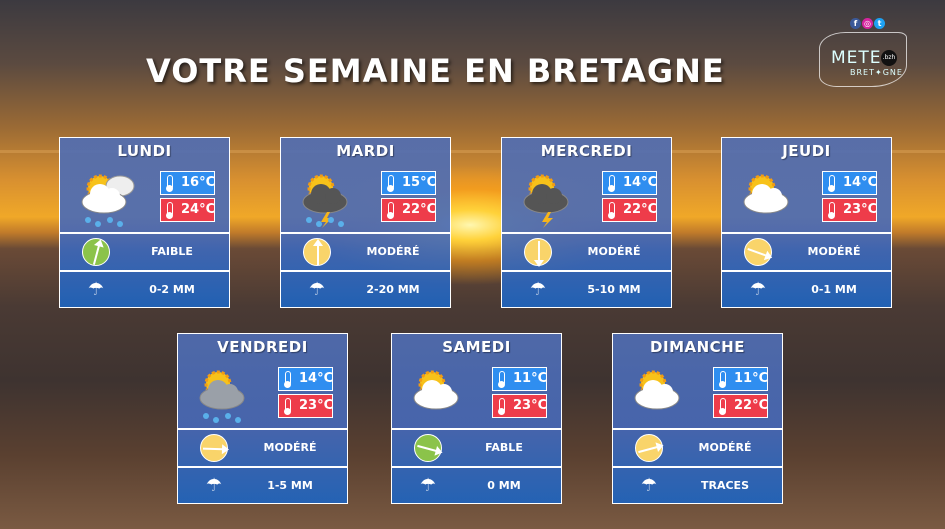 This screenshot has width=945, height=529. Describe the element at coordinates (860, 182) in the screenshot. I see `min-temp: 14°C` at that location.